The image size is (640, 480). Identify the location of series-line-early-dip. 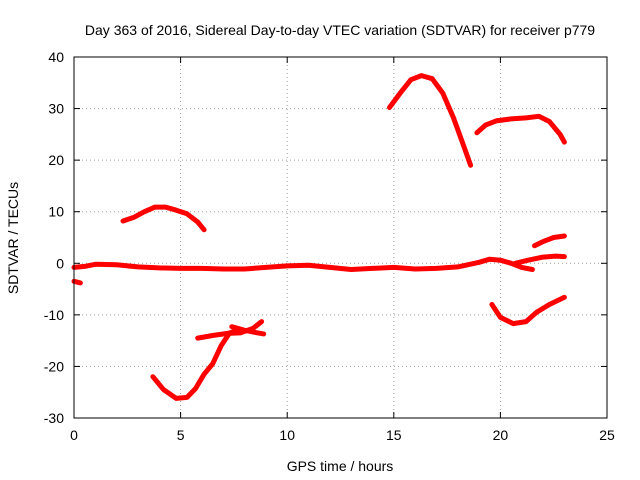
(77, 282).